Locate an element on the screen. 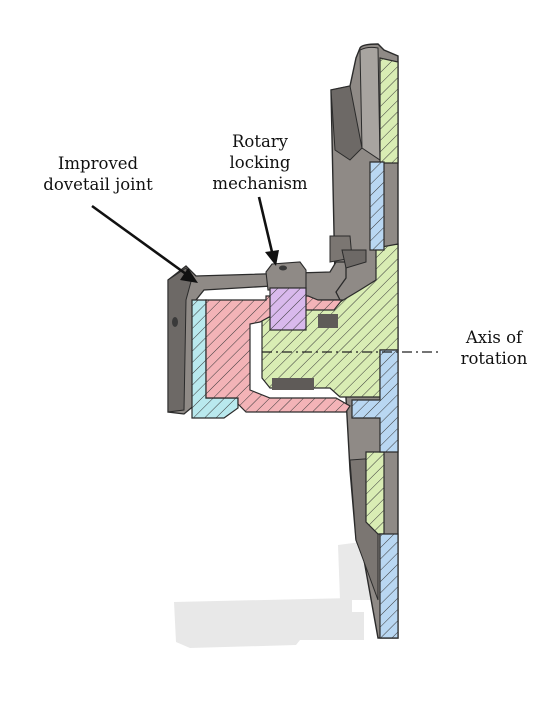 This screenshot has height=703, width=548. locking-pin is located at coordinates (286, 296).